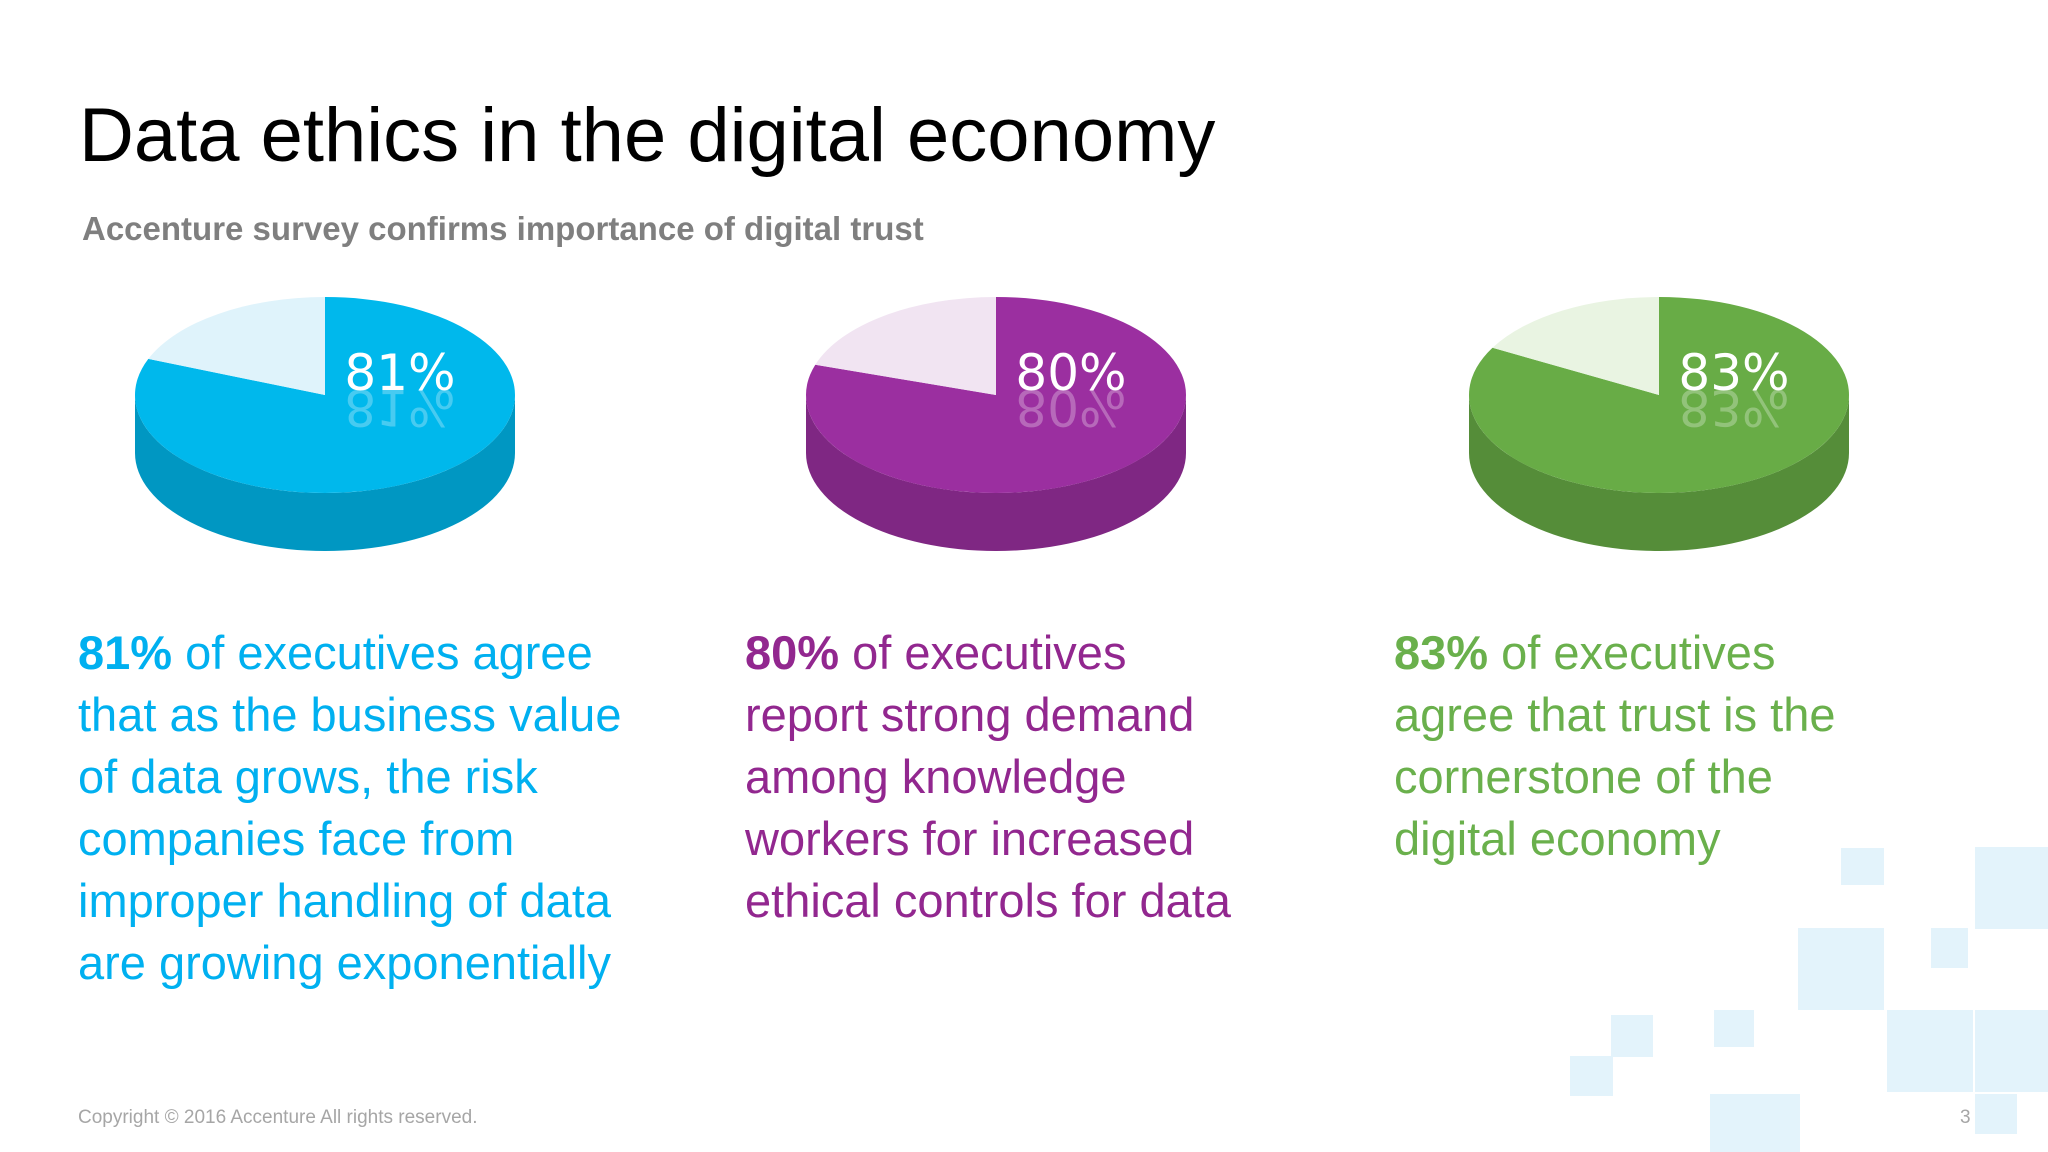  What do you see at coordinates (350, 714) in the screenshot?
I see `stat-81-line-2: that as the business value` at bounding box center [350, 714].